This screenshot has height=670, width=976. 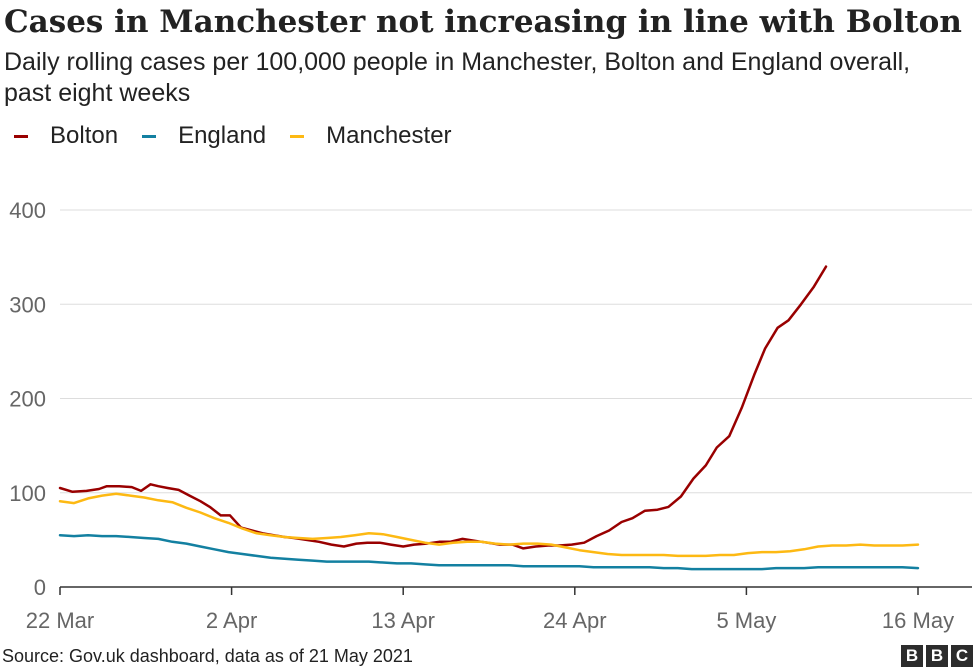 I want to click on bbc-logo: B B C, so click(x=935, y=656).